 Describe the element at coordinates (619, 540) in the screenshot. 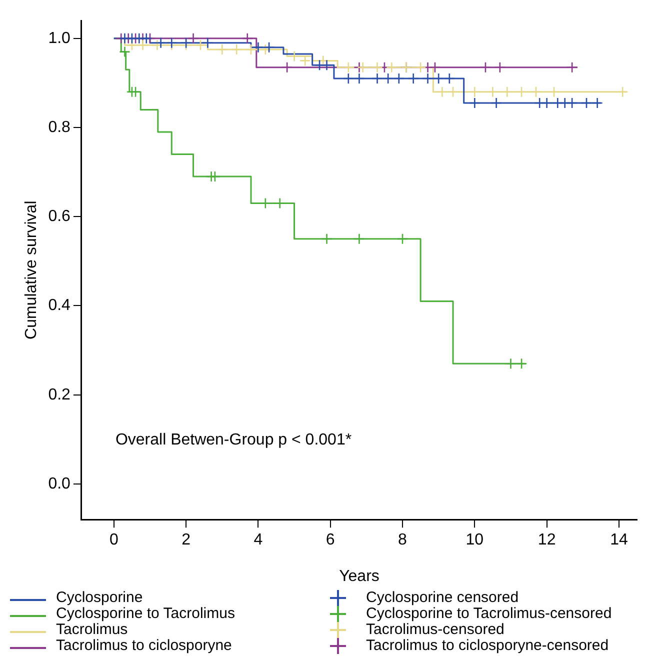

I see `x-tick-label: 14` at that location.